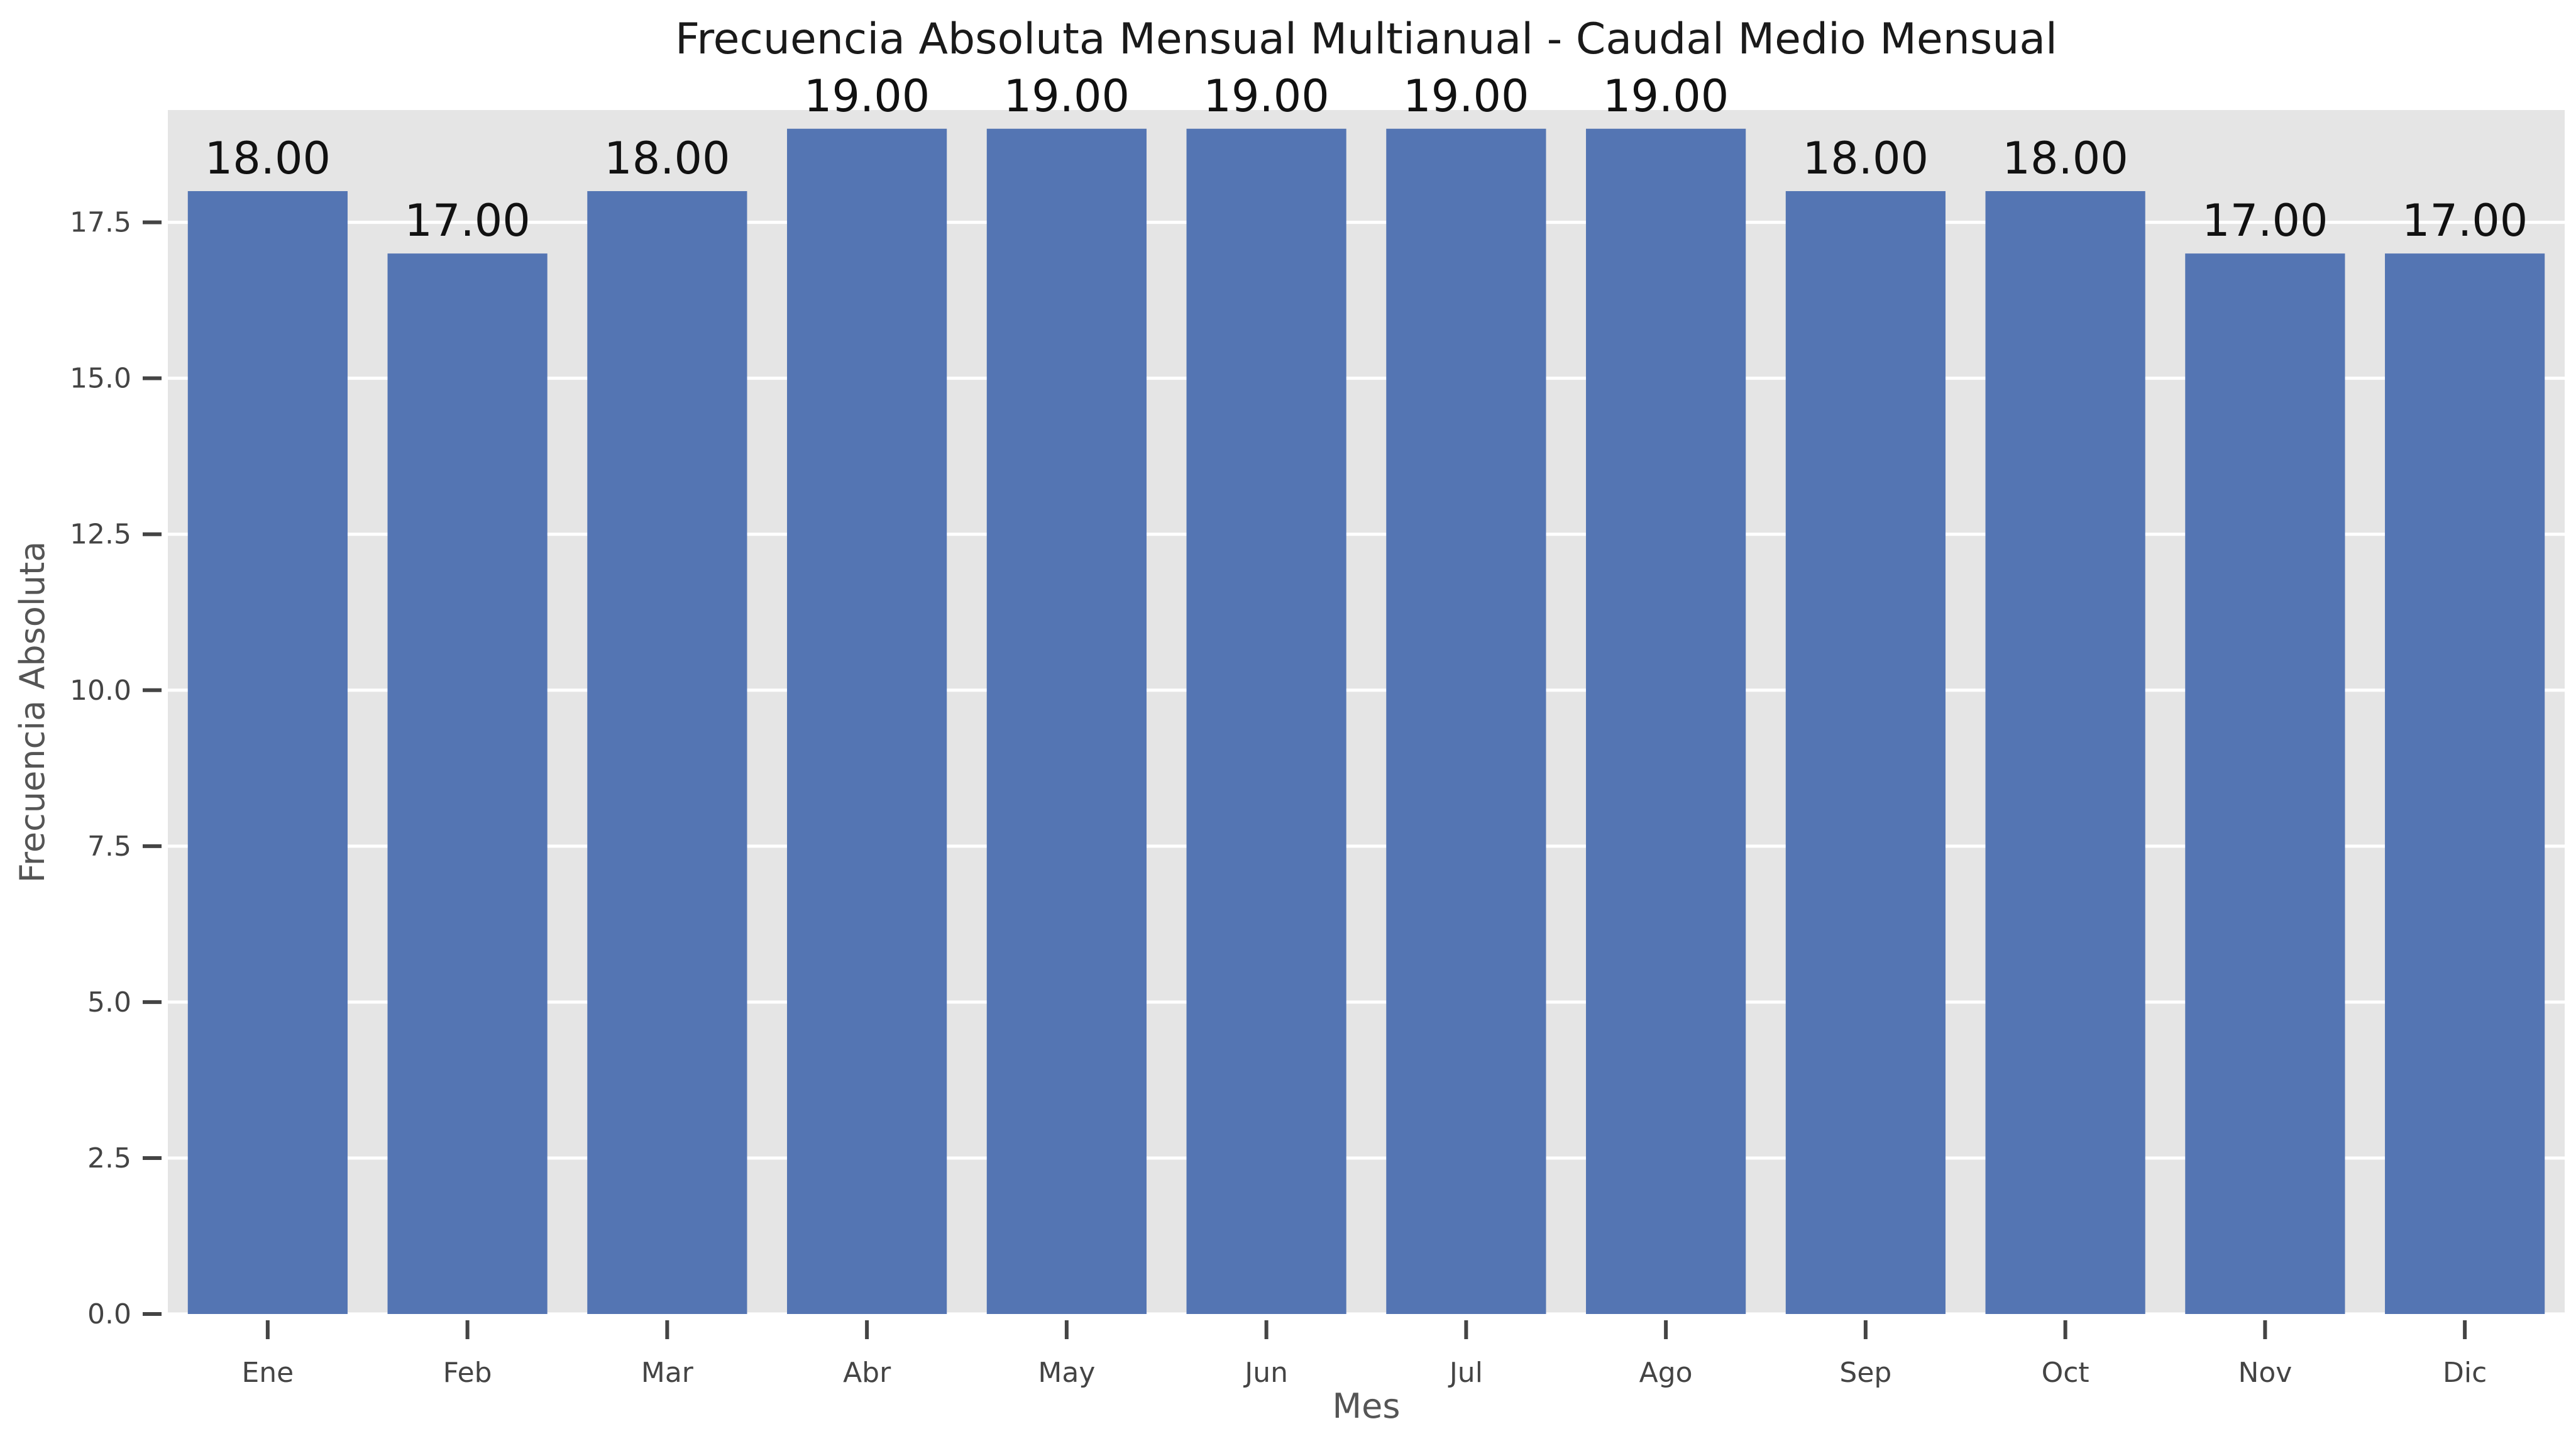 The height and width of the screenshot is (1441, 2576). What do you see at coordinates (101, 223) in the screenshot?
I see `y-tick-label: 17.5` at bounding box center [101, 223].